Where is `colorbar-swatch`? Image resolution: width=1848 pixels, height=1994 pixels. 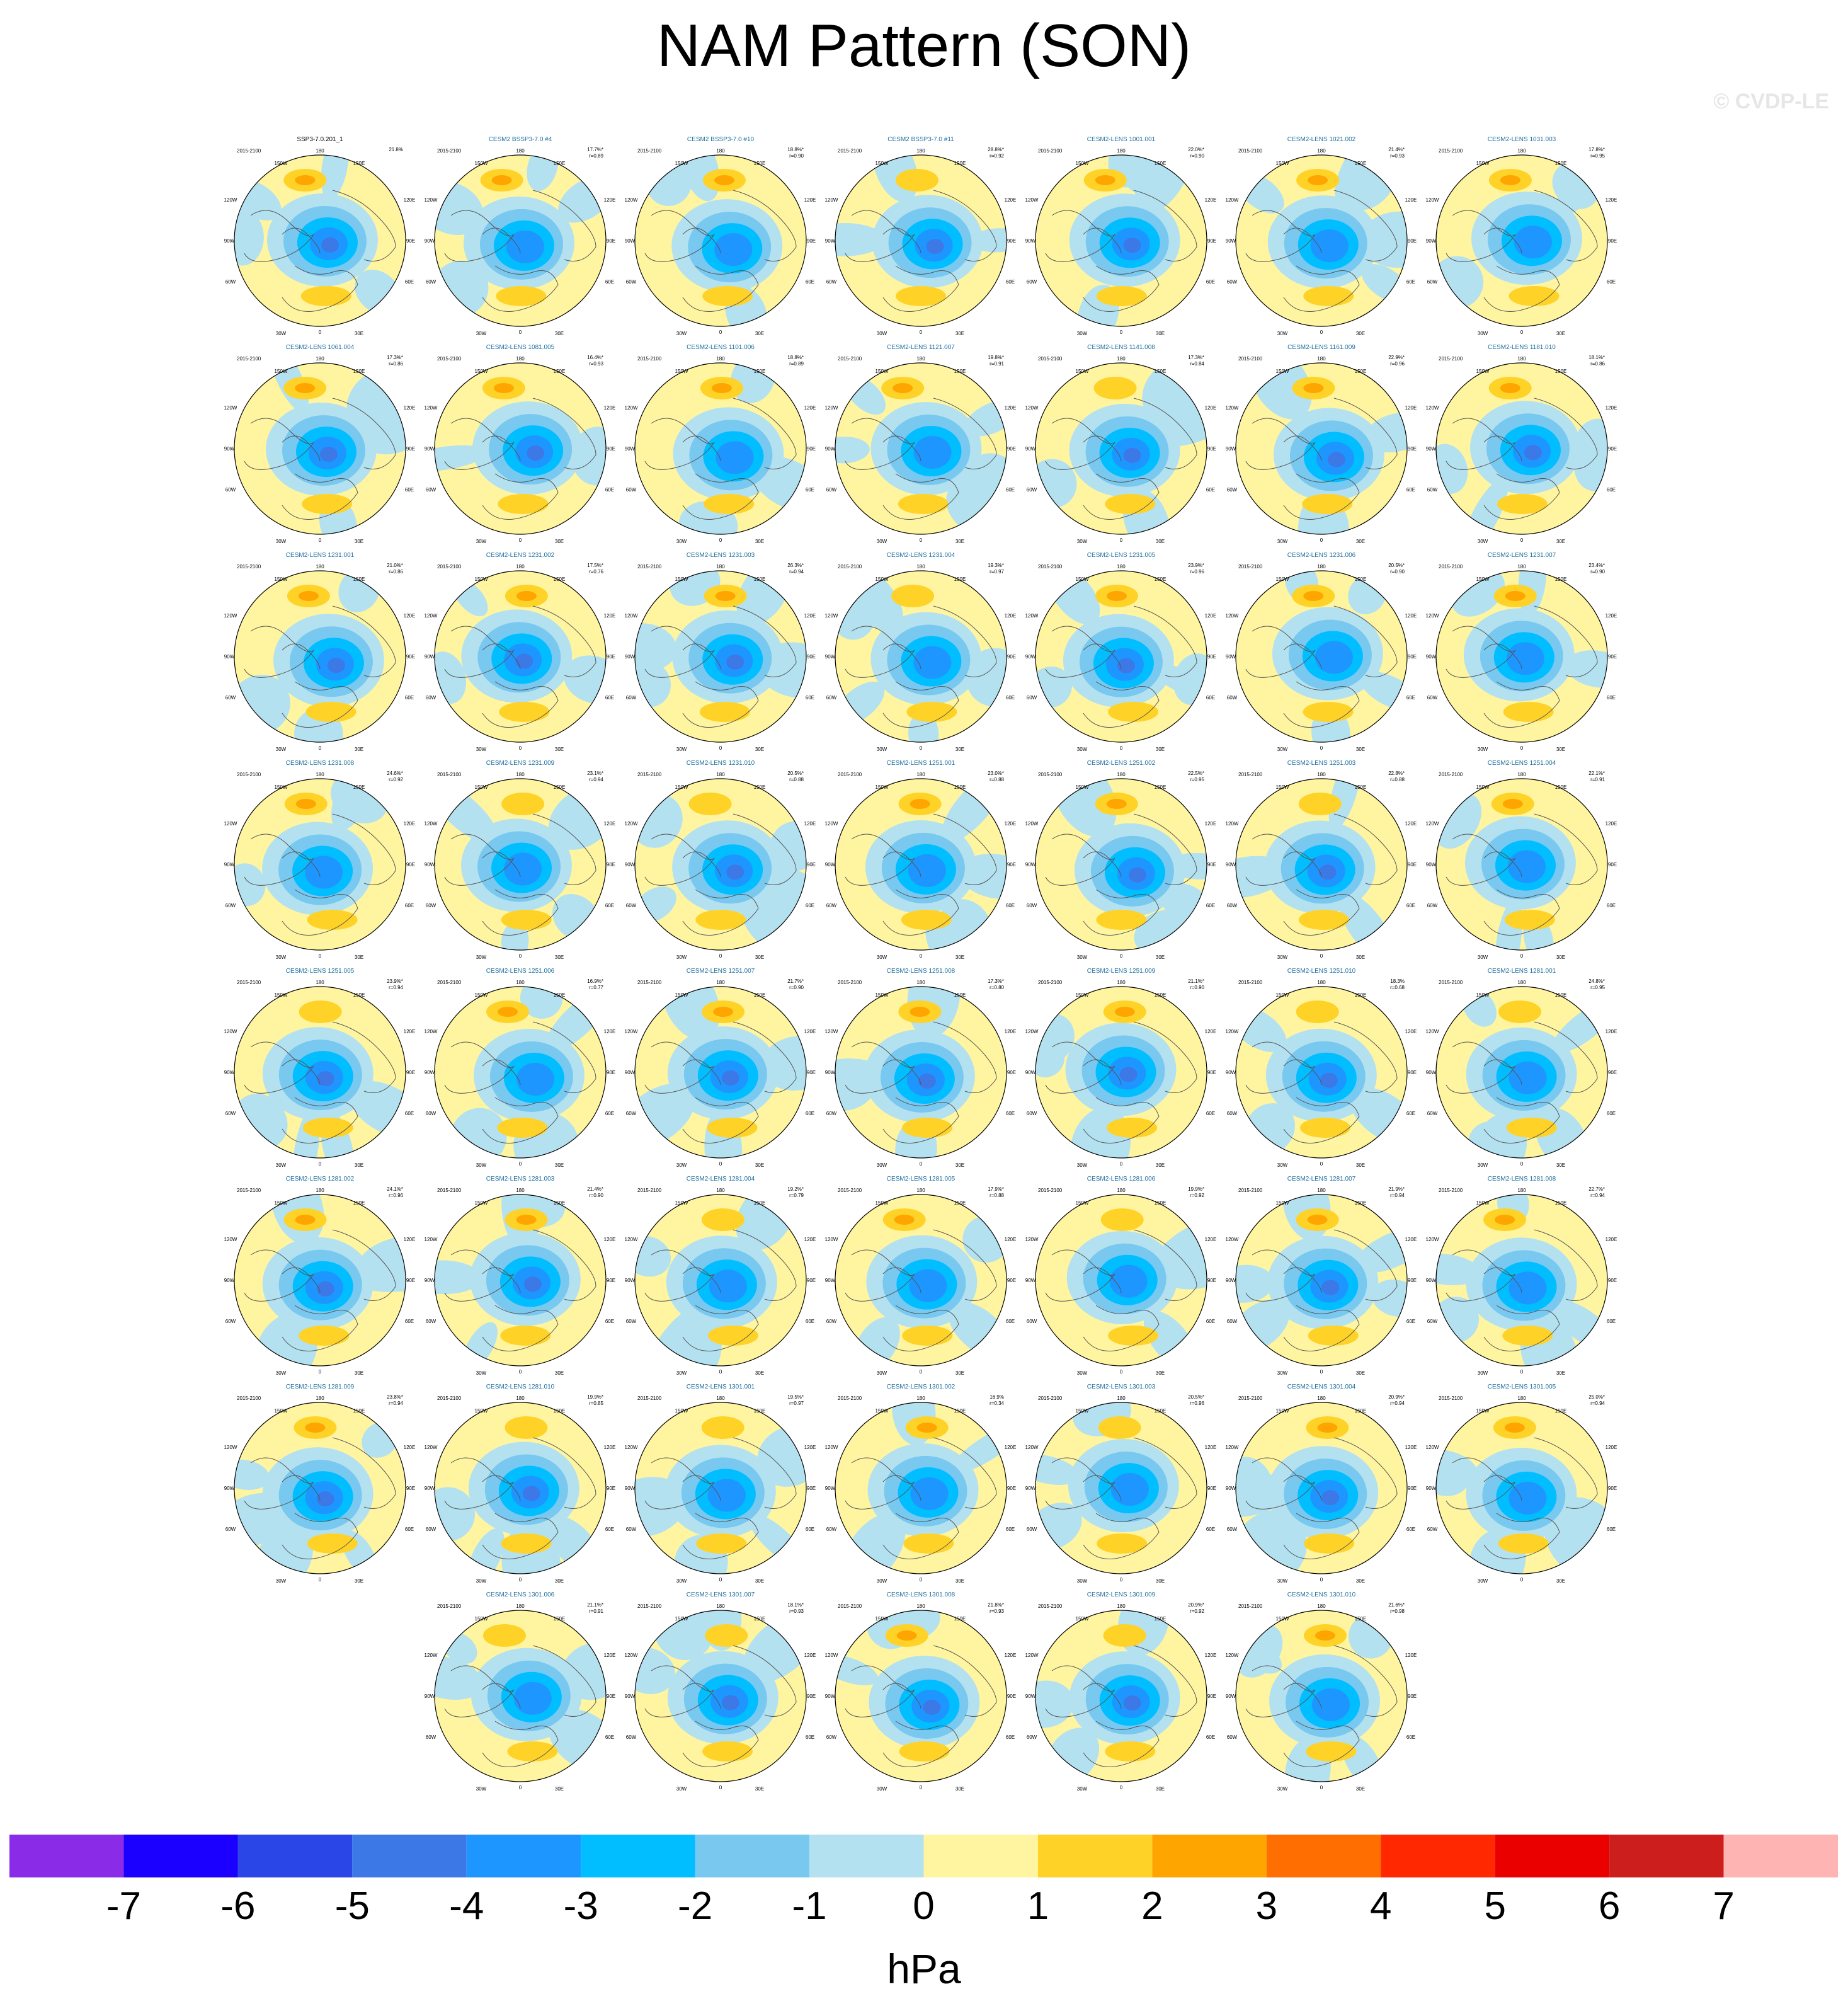
colorbar-swatch is located at coordinates (295, 1856).